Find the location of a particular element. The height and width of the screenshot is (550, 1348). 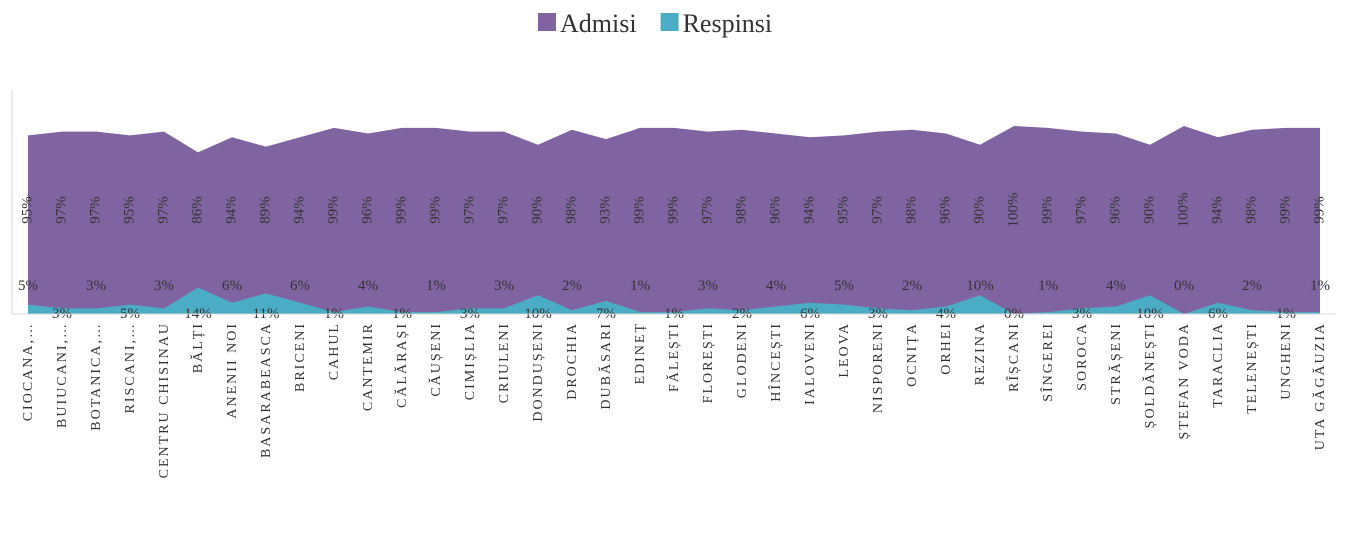

value-label: 89% is located at coordinates (265, 210).